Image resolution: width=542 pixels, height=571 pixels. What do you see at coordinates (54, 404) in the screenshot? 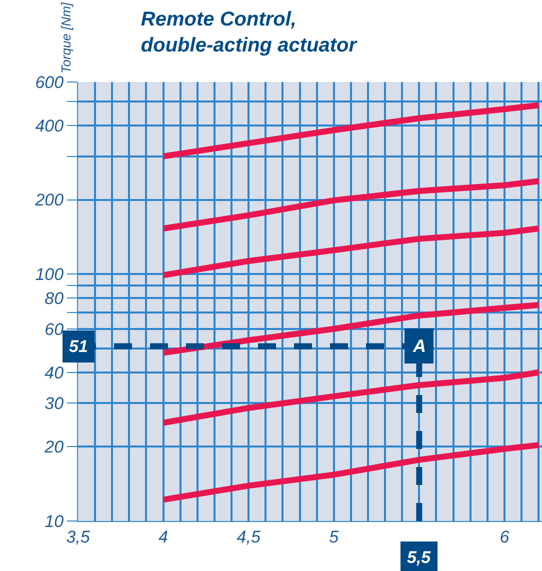
I see `y-tick-label: 30` at bounding box center [54, 404].